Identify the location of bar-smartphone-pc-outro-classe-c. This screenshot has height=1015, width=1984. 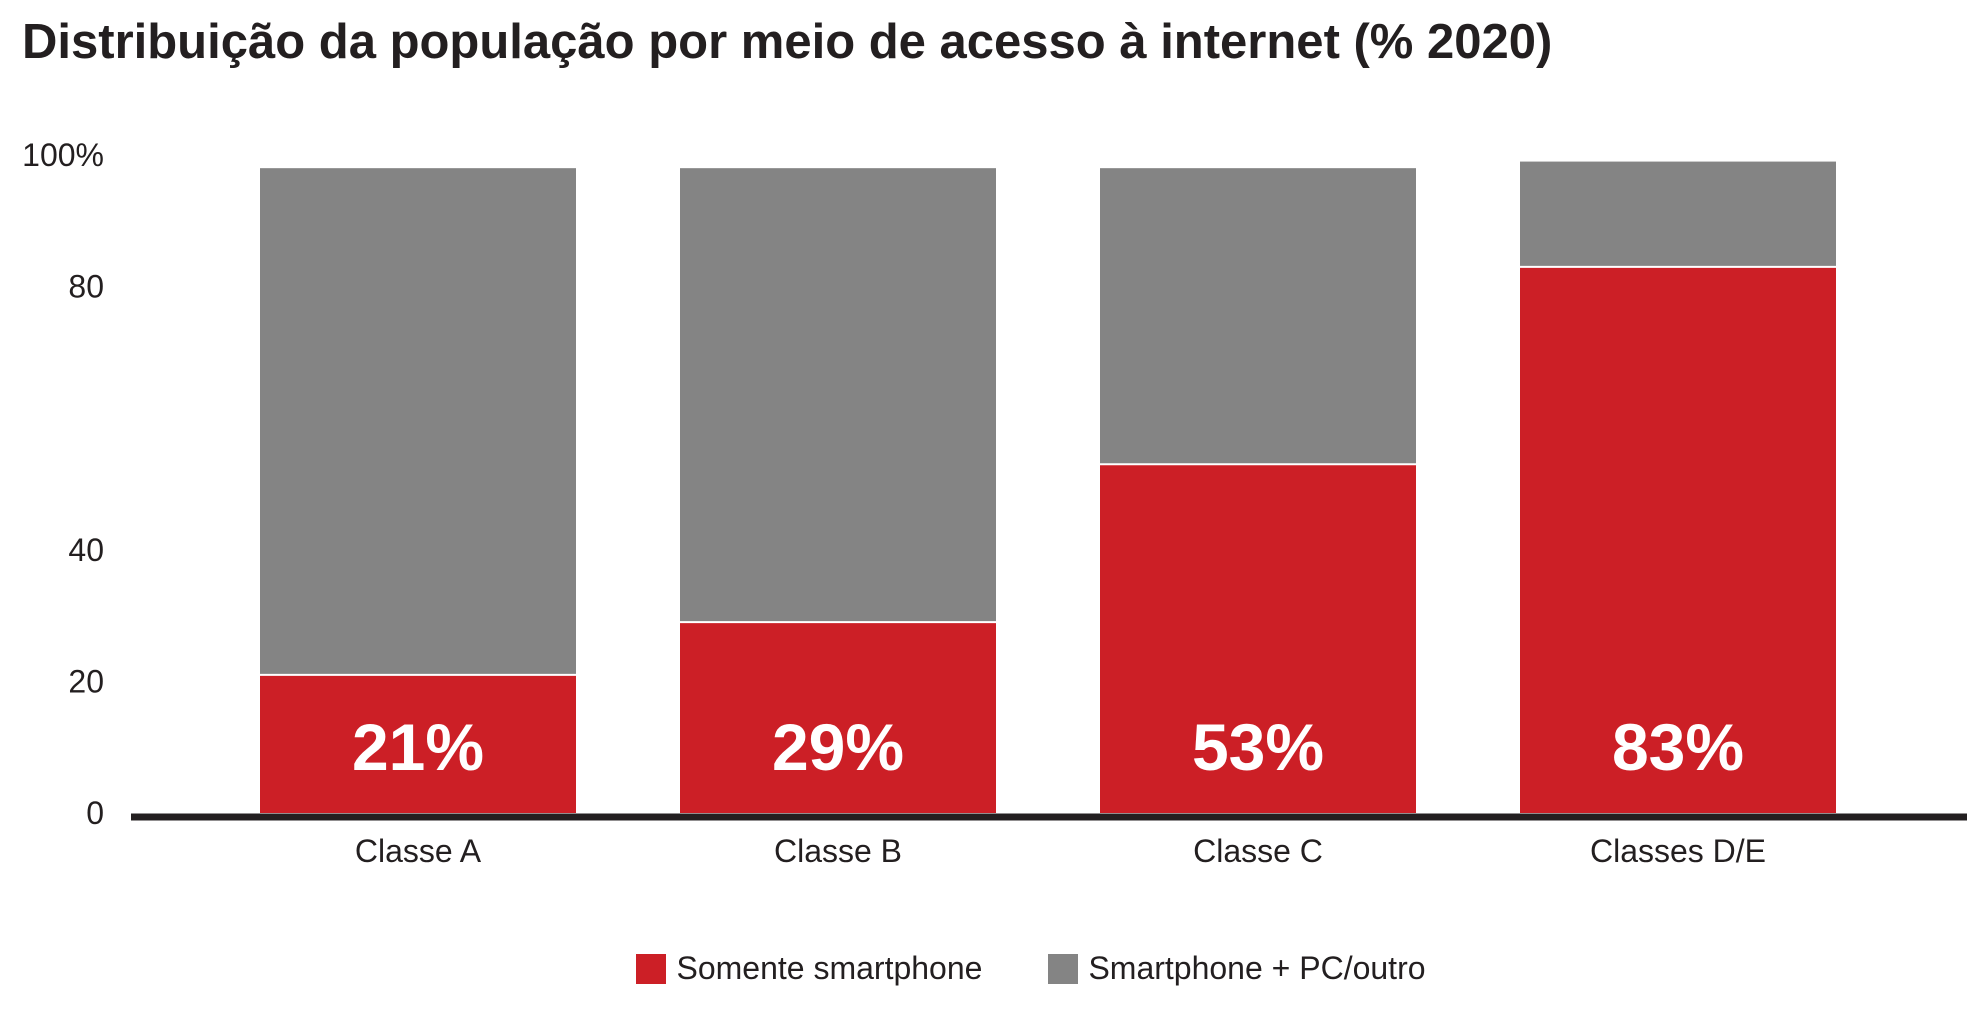
(1258, 316).